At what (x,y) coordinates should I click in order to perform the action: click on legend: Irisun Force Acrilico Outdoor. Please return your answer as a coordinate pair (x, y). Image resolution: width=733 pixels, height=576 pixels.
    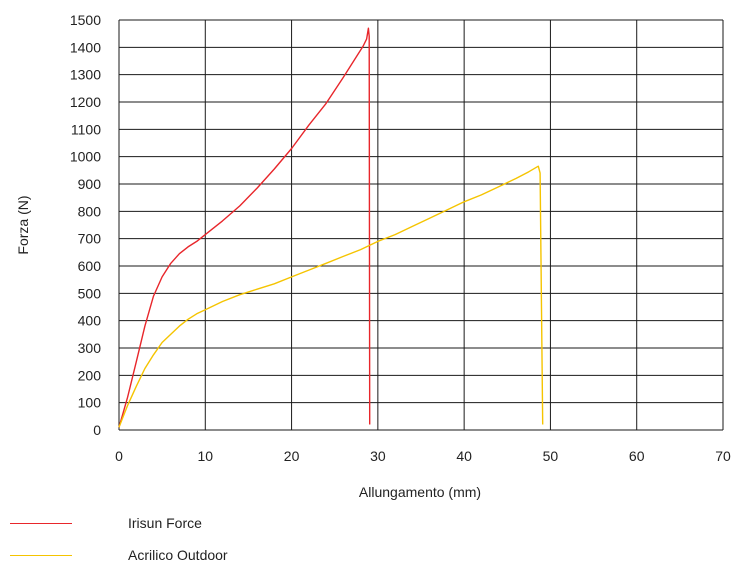
    Looking at the image, I should click on (119, 544).